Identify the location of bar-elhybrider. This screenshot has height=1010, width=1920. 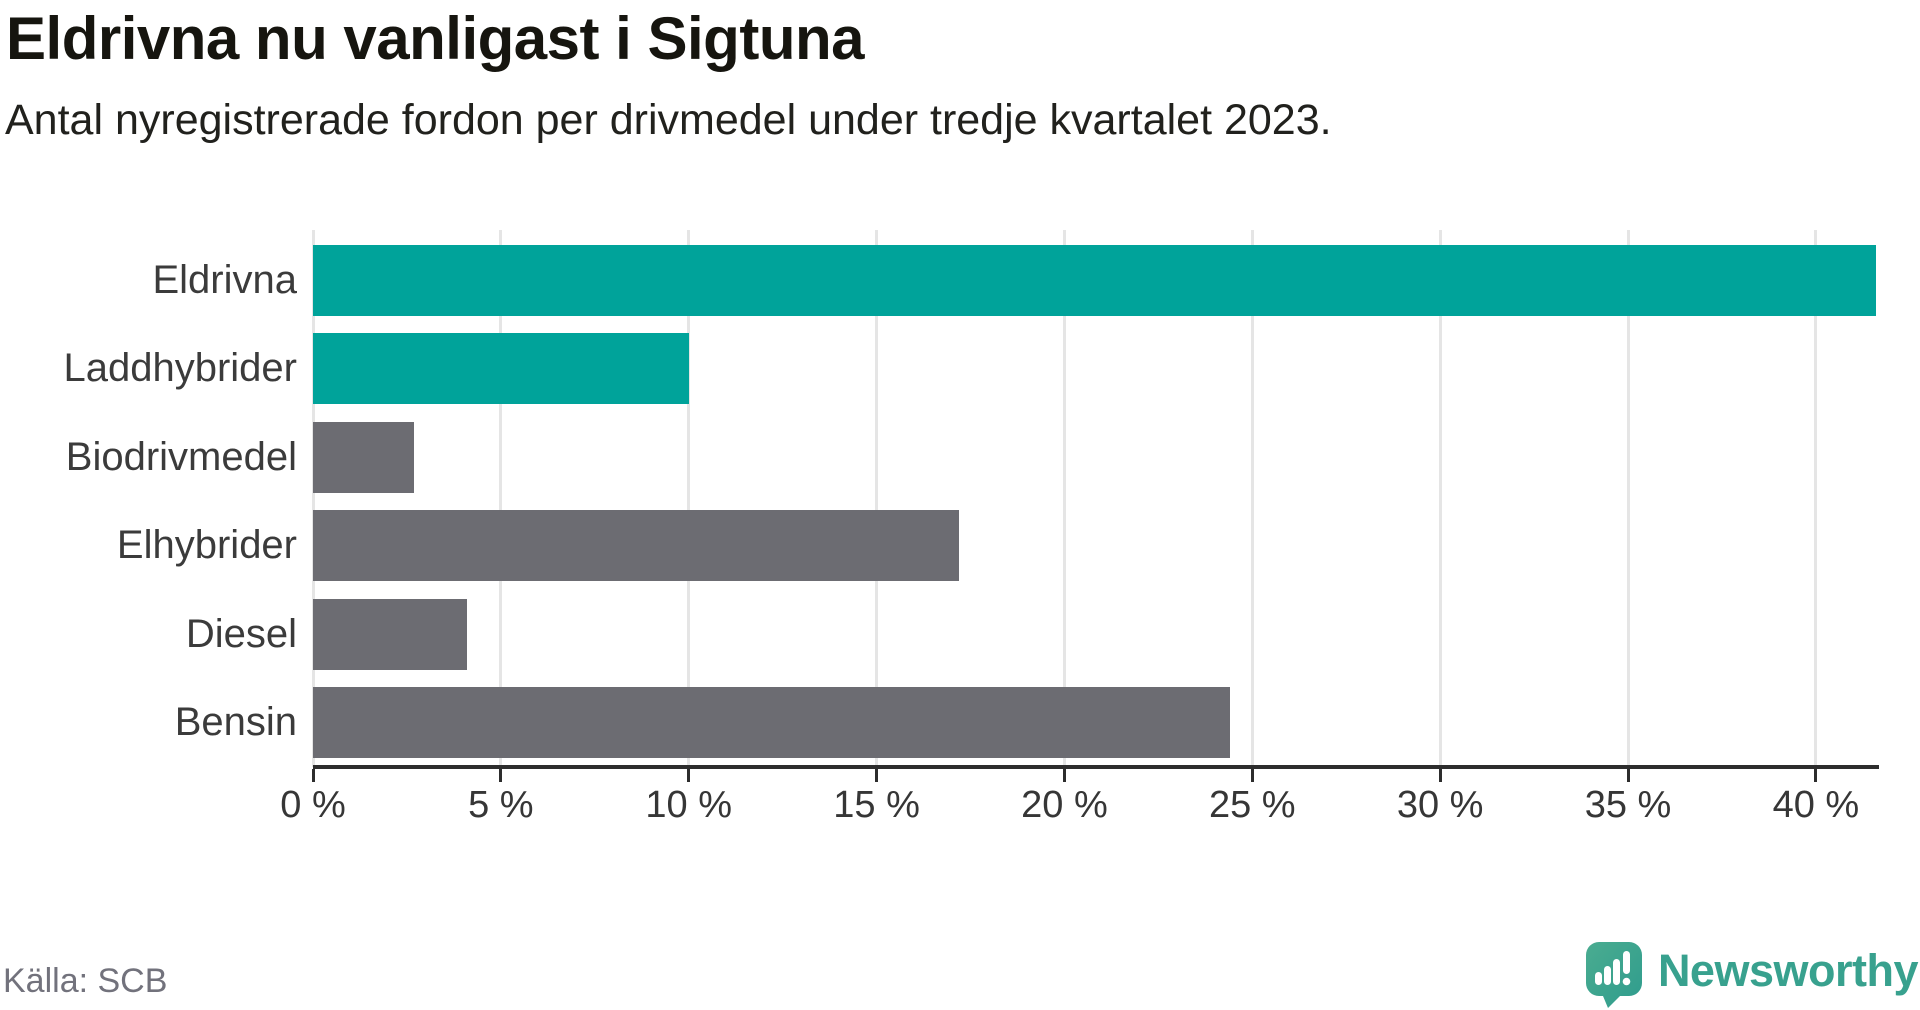
(636, 546).